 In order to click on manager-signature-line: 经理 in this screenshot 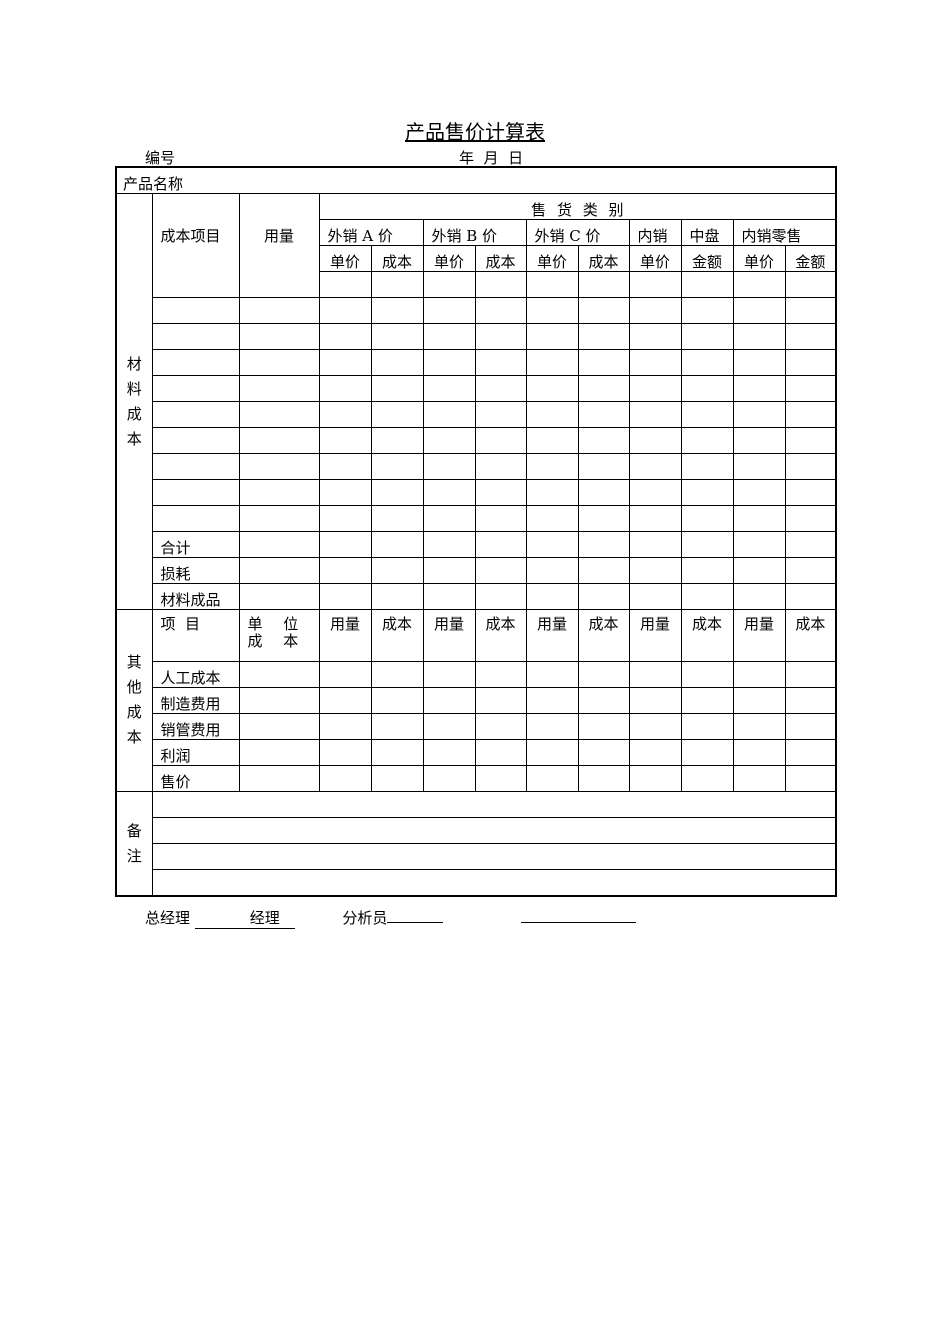, I will do `click(244, 918)`.